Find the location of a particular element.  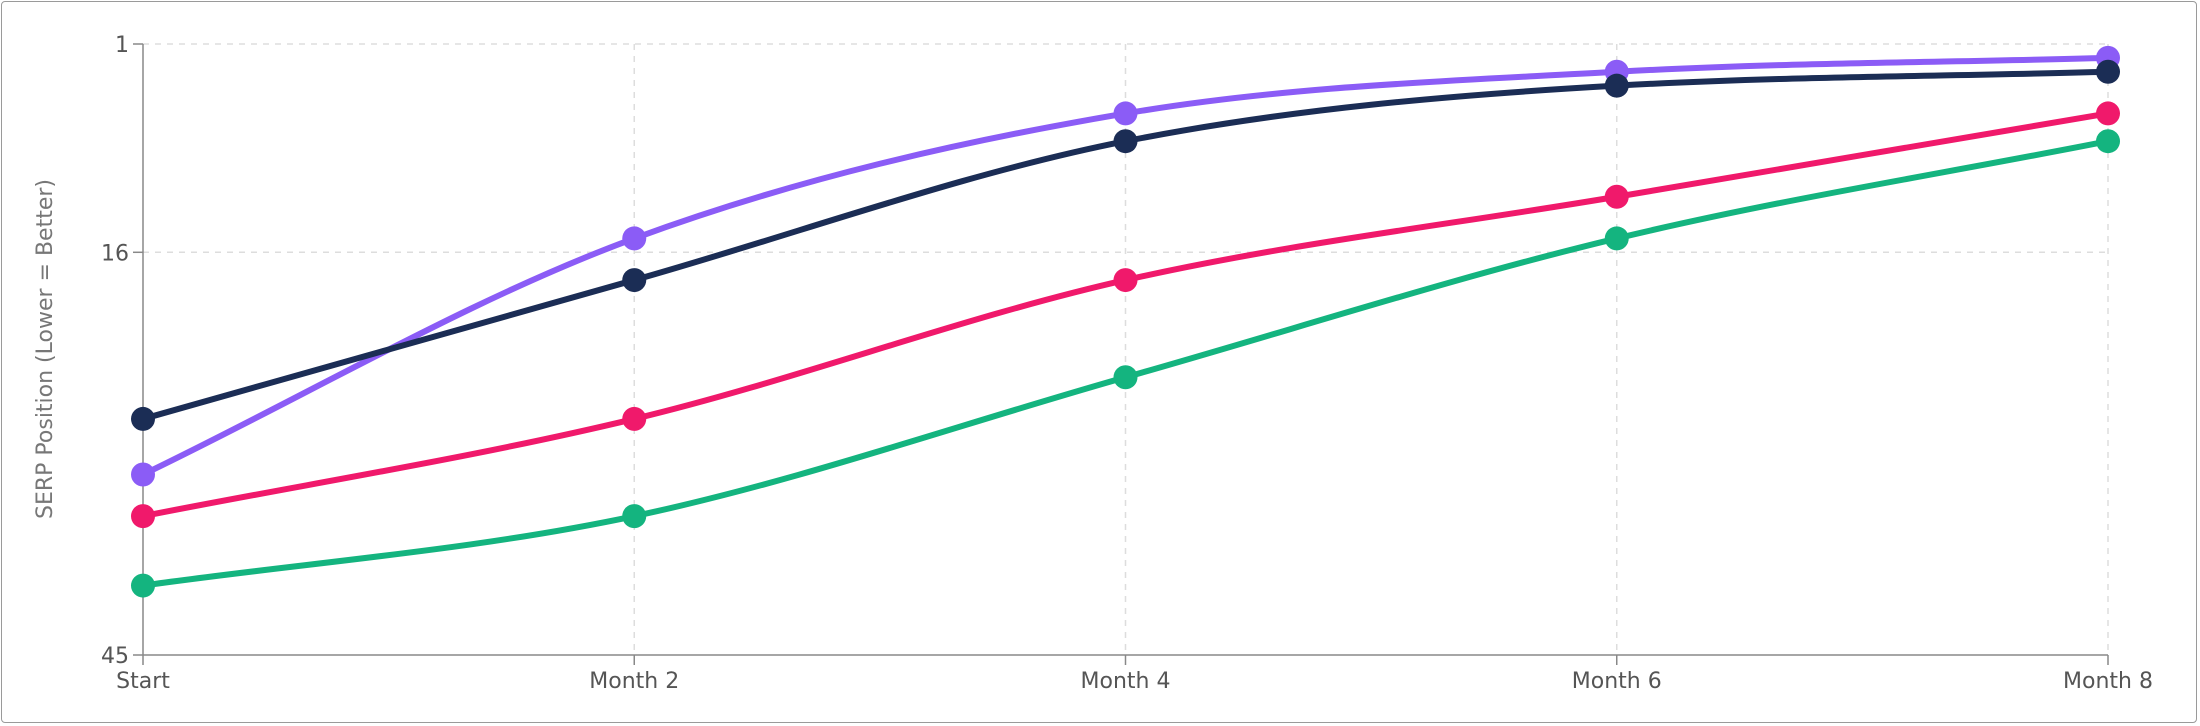

x-tick-label: Month 4 is located at coordinates (1126, 681).